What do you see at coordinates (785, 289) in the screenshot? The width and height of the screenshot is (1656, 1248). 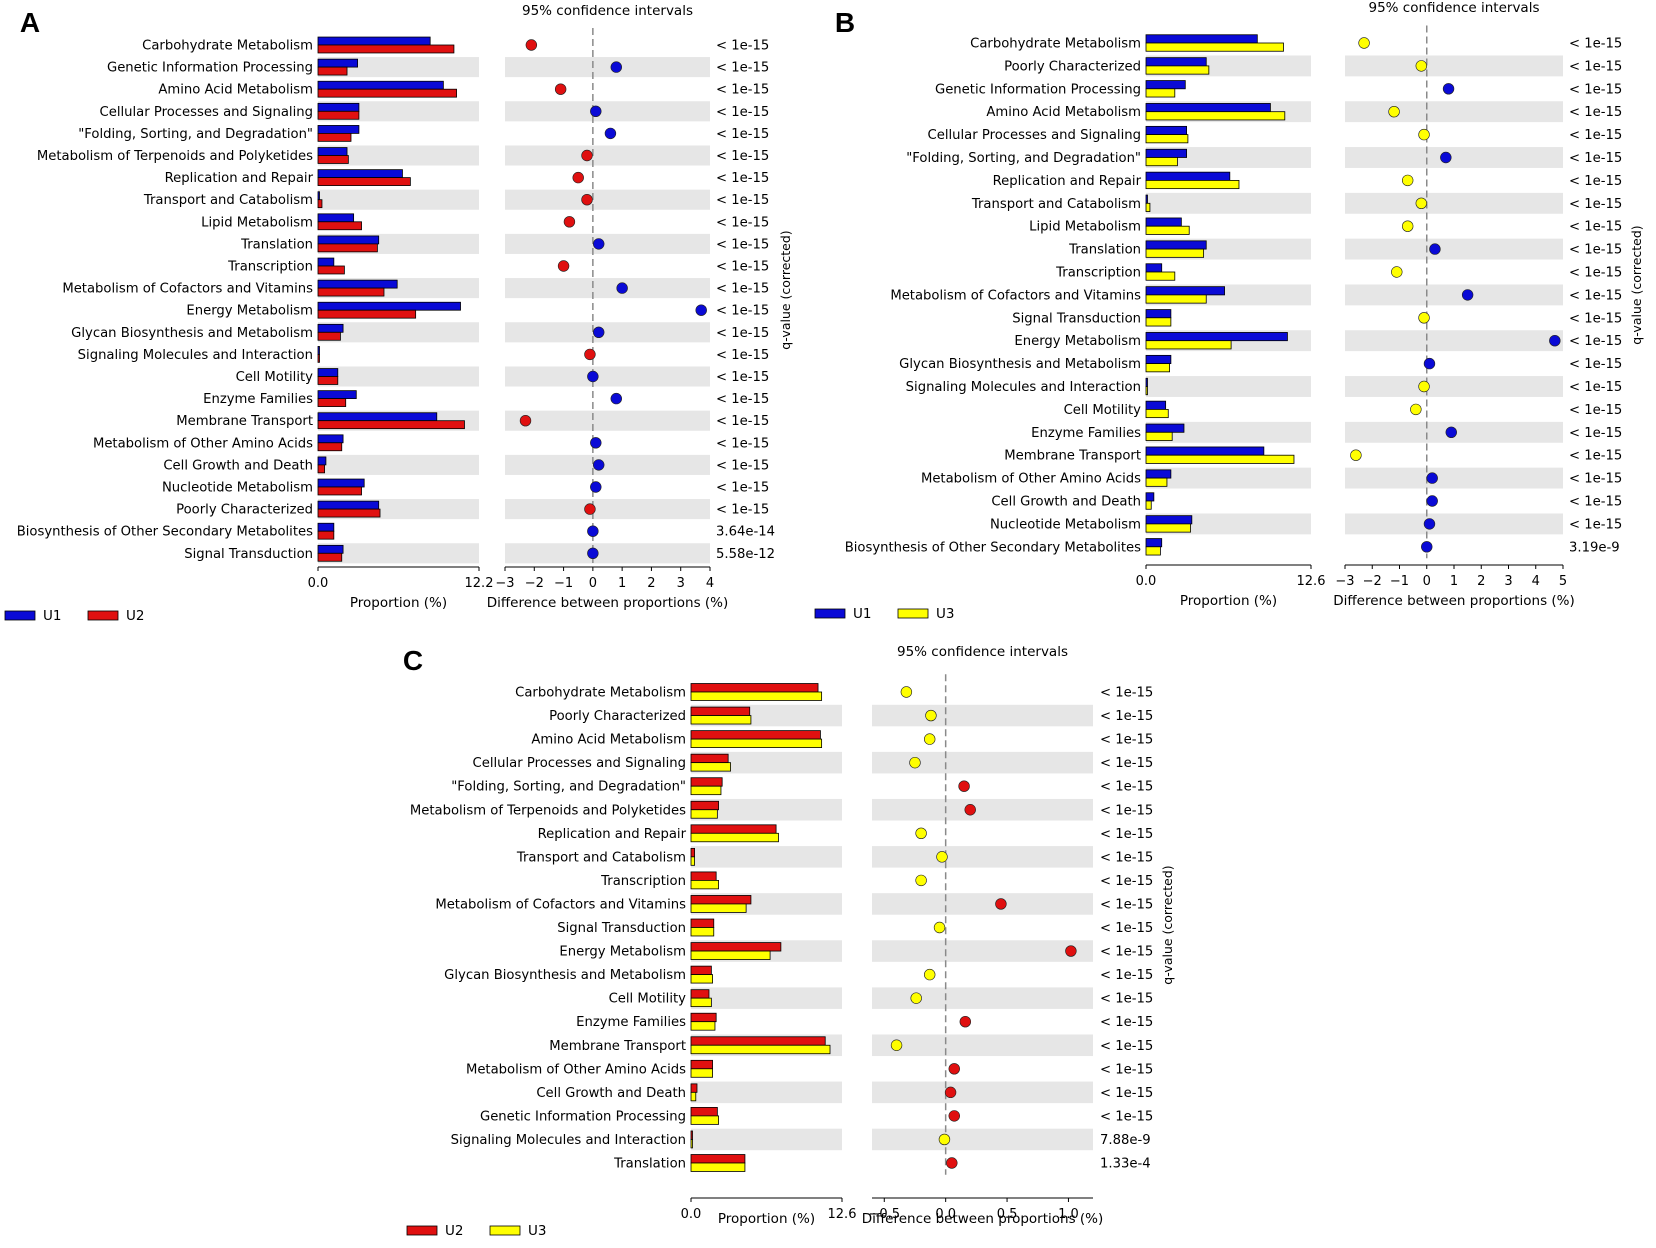 I see `qvalue-axis-label: q-value (corrected)` at bounding box center [785, 289].